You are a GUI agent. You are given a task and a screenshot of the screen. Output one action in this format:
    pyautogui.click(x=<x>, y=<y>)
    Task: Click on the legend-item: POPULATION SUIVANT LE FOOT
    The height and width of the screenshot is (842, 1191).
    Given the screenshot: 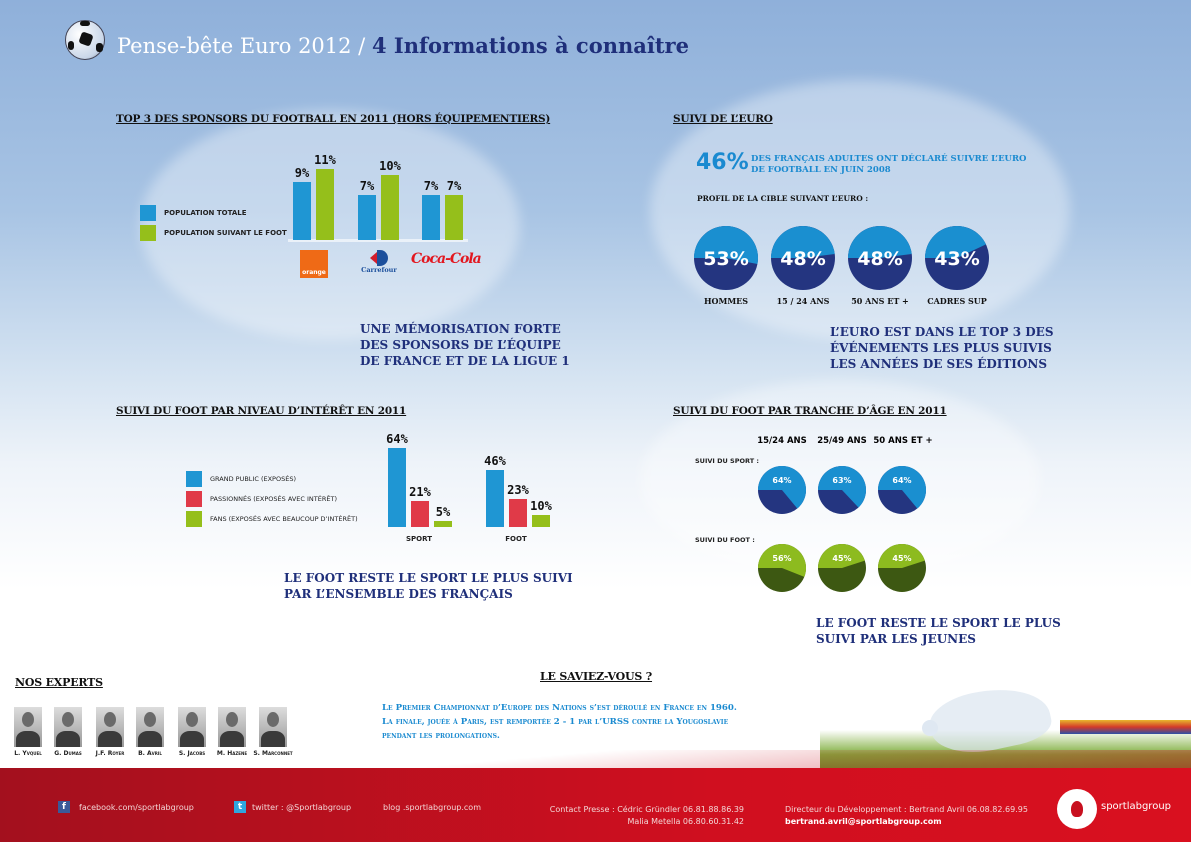 What is the action you would take?
    pyautogui.click(x=213, y=233)
    